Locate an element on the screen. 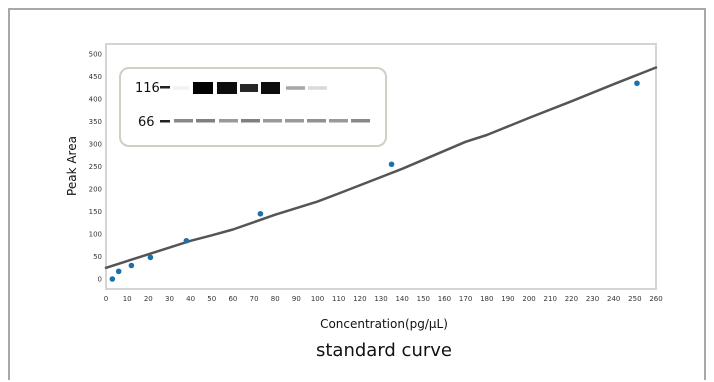 Image resolution: width=714 pixels, height=382 pixels. y-tick-label: 400 is located at coordinates (95, 100).